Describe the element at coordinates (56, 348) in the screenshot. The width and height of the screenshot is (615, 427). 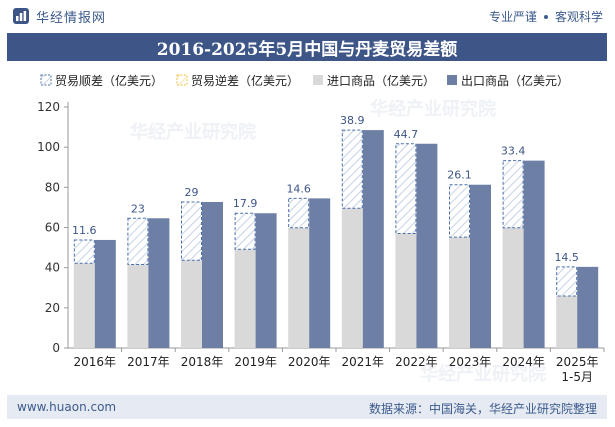
I see `y-tick-label: 0` at that location.